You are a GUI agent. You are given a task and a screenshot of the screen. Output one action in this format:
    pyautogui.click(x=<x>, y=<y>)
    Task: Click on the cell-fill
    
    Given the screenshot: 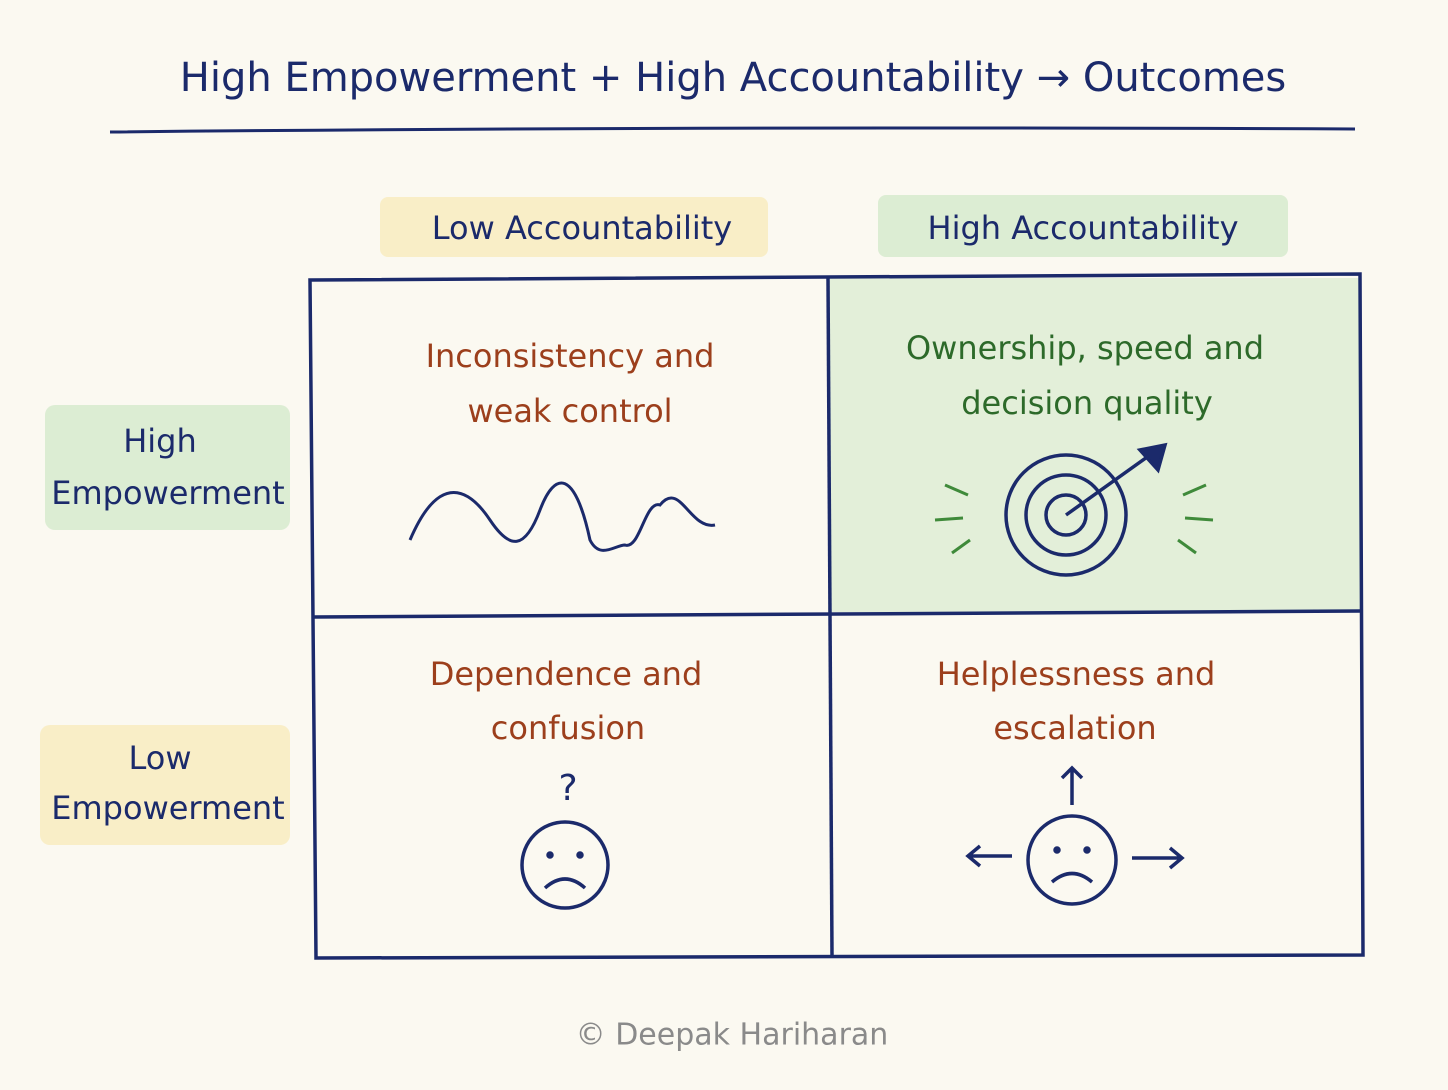 What is the action you would take?
    pyautogui.click(x=1094, y=445)
    